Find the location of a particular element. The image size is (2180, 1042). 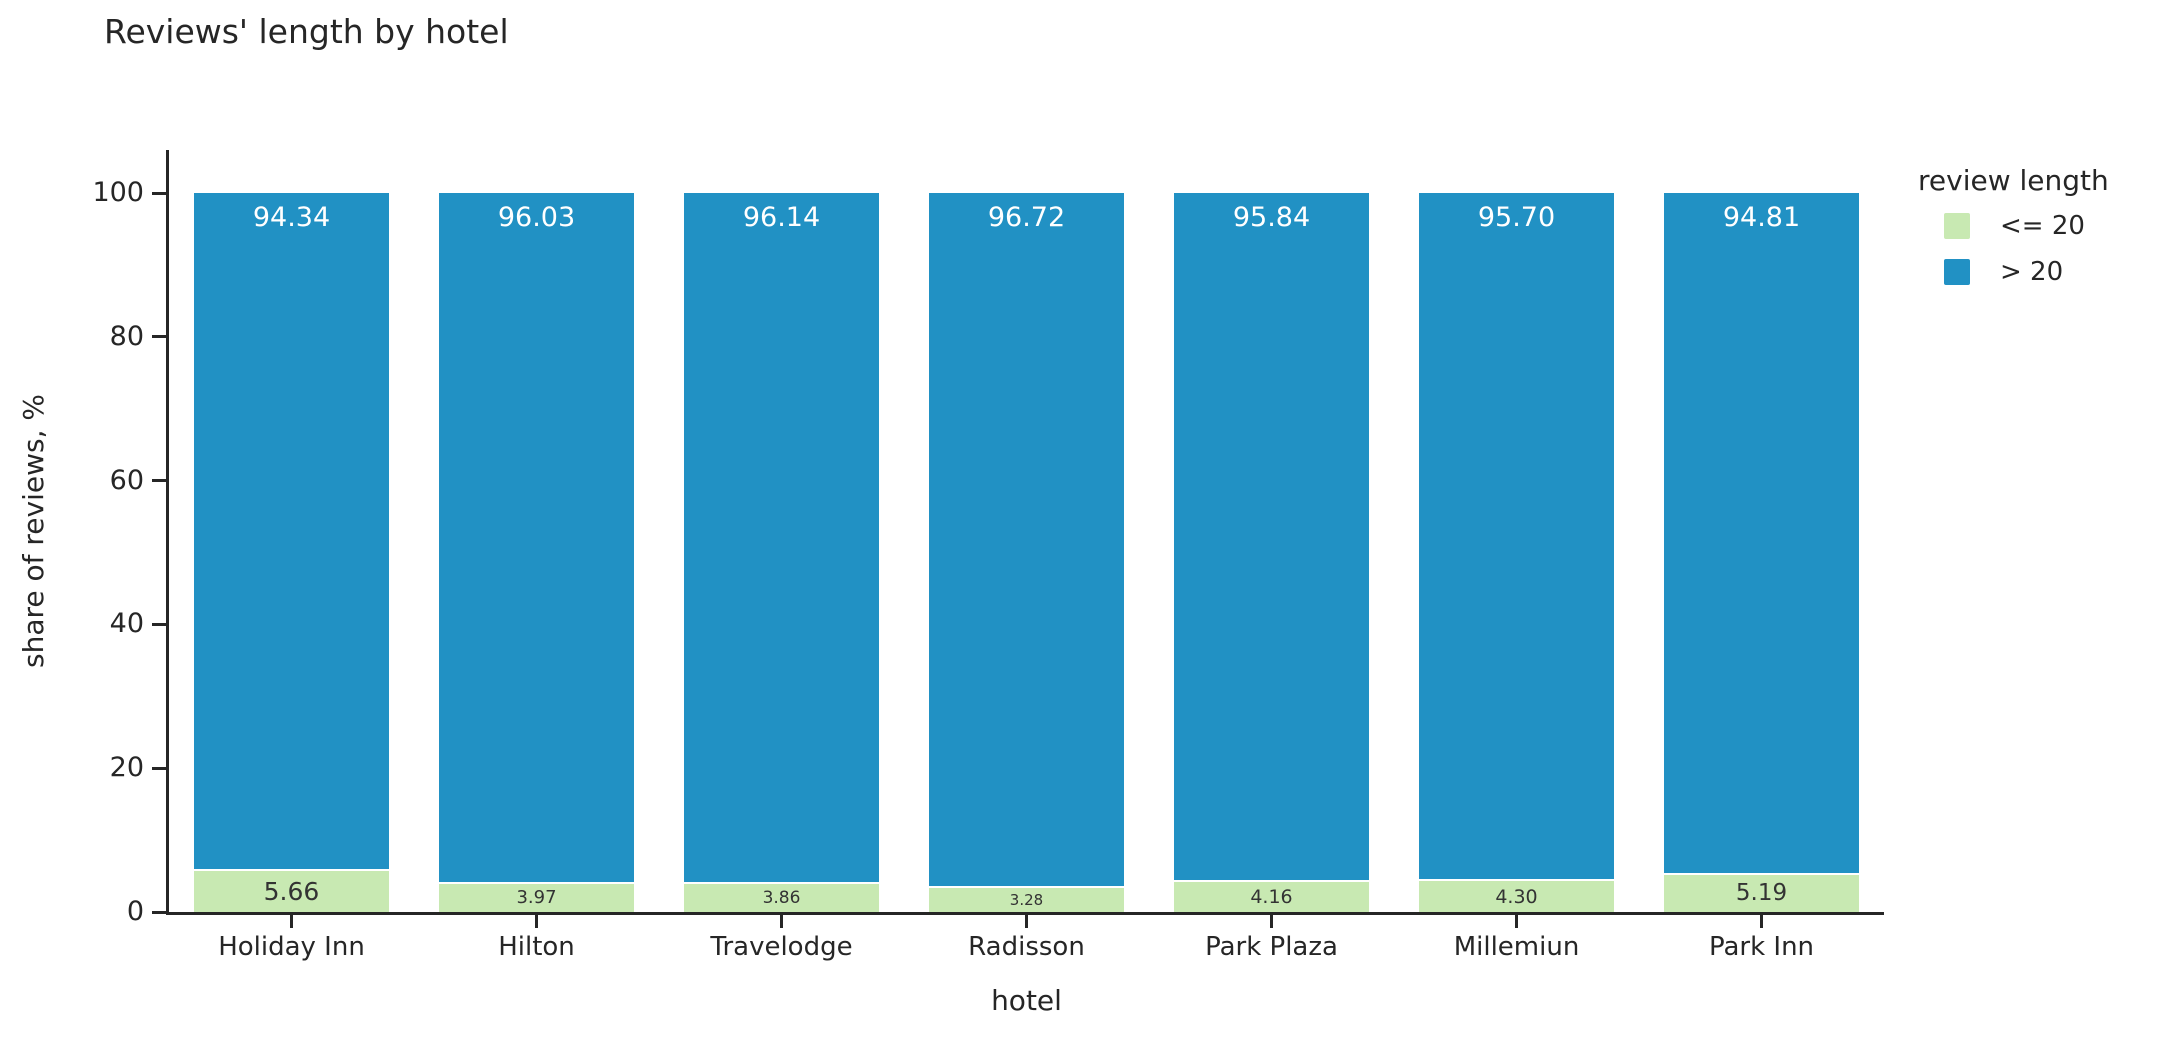

legend-title: review length is located at coordinates (2013, 180).